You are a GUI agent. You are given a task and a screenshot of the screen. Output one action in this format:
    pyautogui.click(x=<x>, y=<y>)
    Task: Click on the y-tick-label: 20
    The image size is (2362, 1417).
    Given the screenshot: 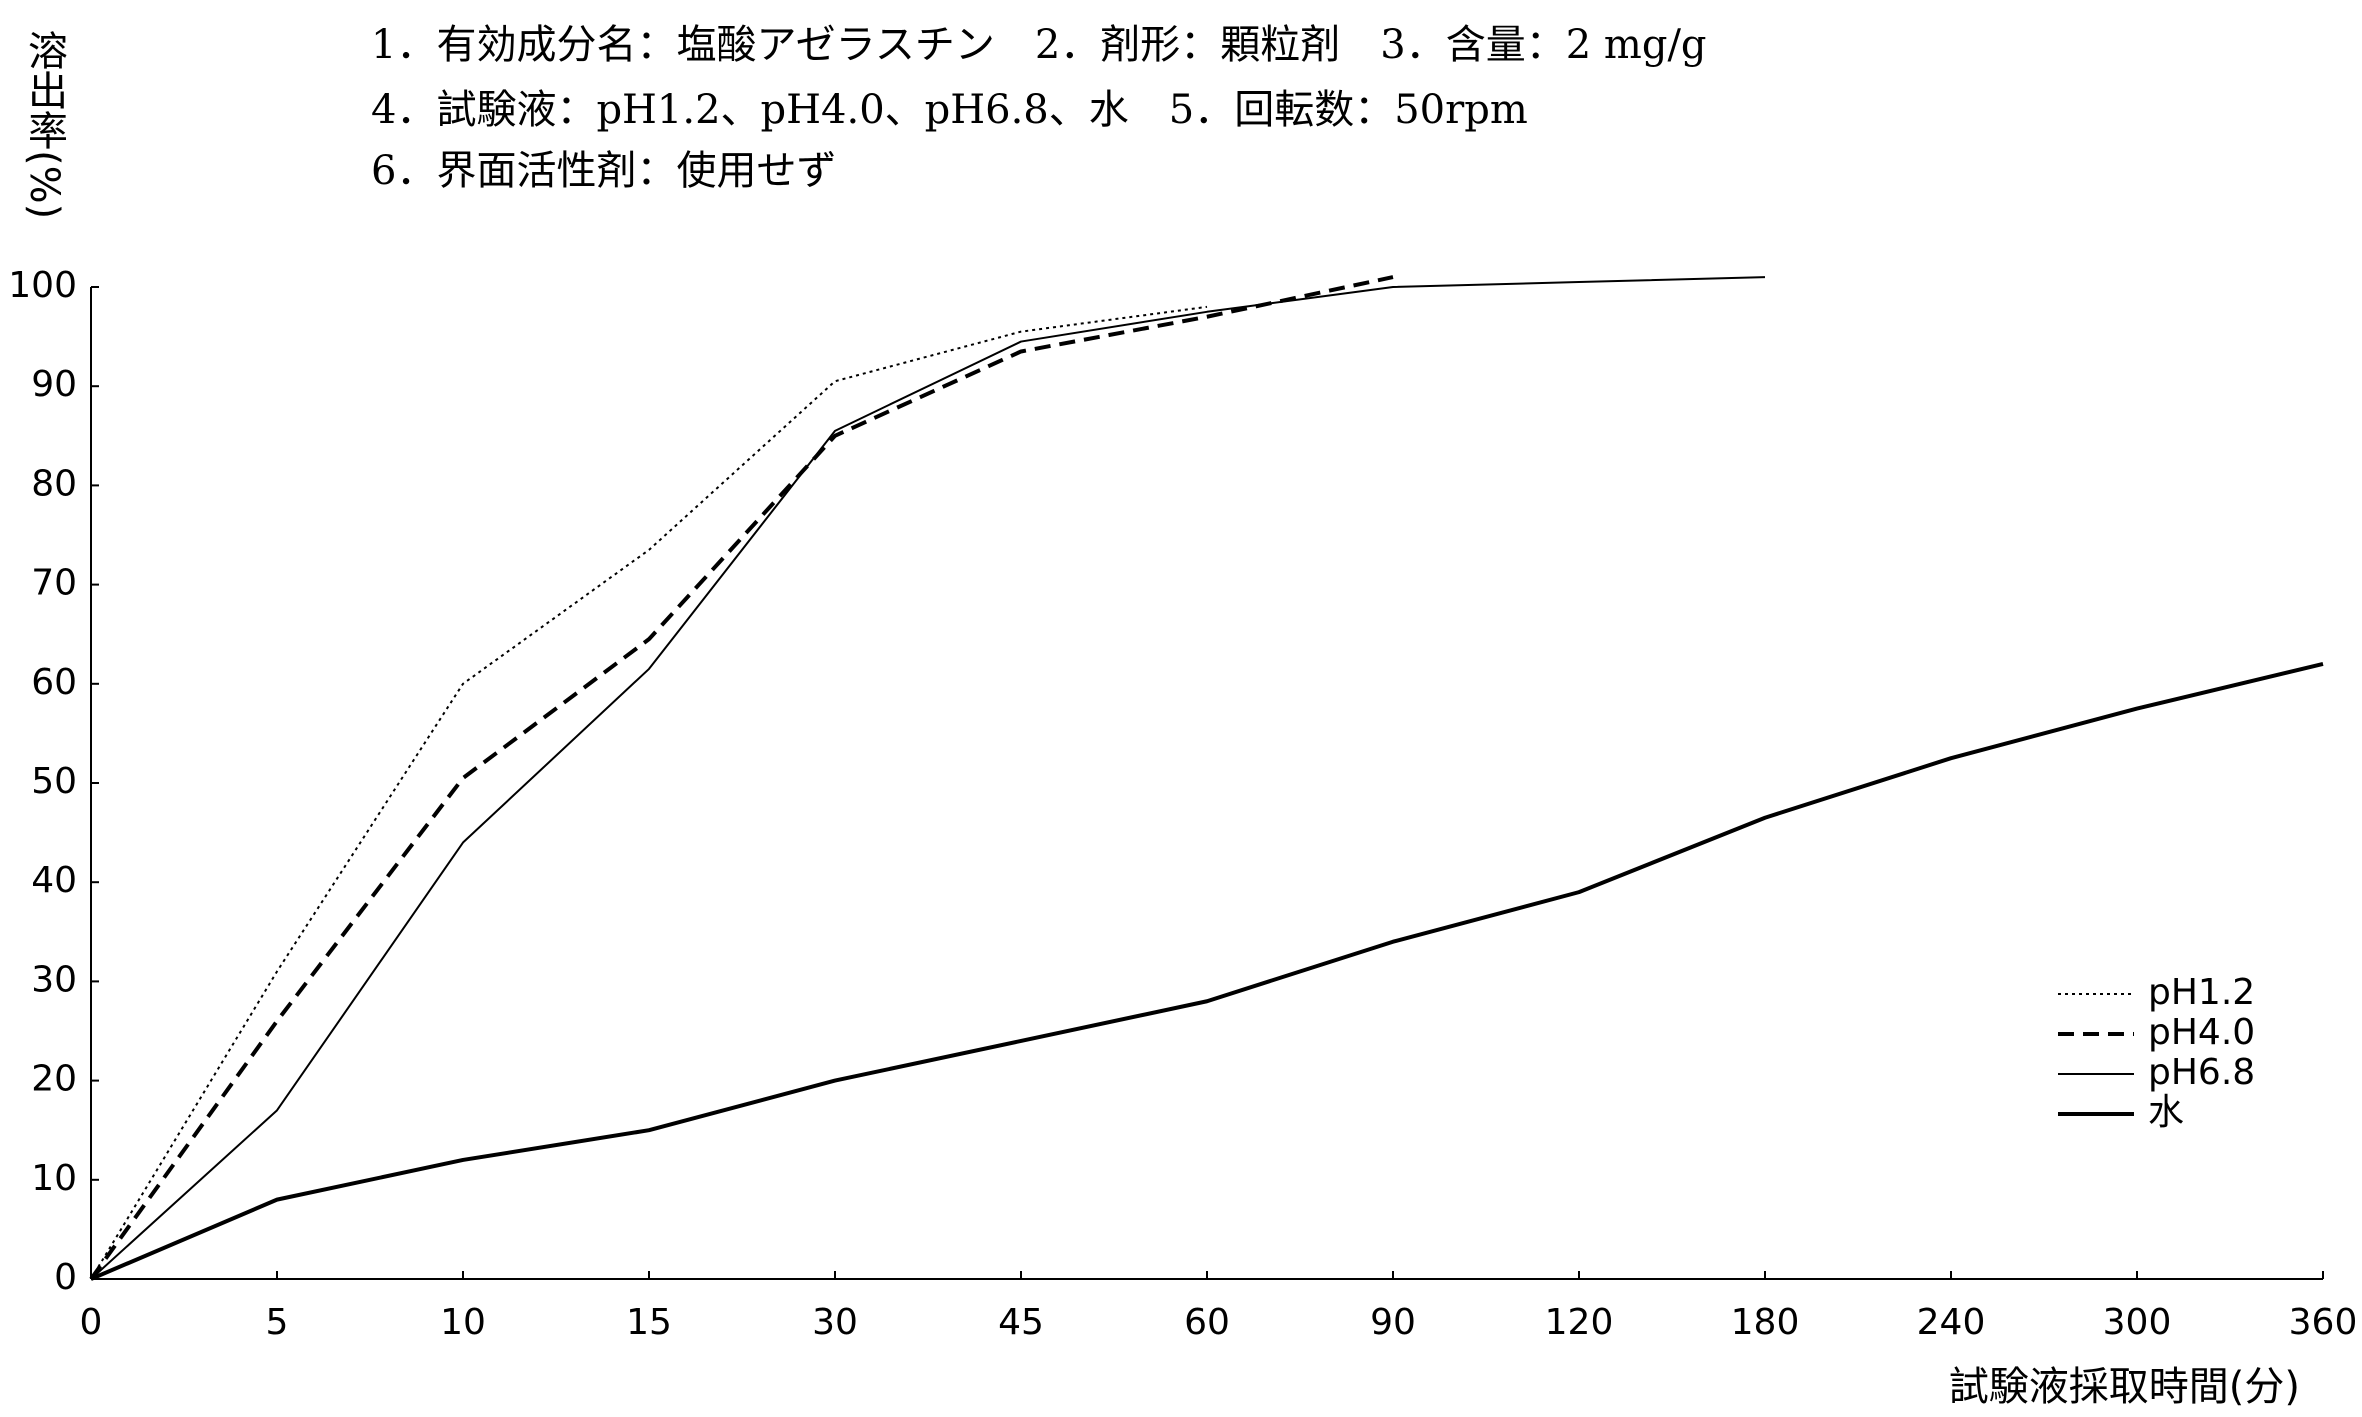 What is the action you would take?
    pyautogui.click(x=54, y=1079)
    